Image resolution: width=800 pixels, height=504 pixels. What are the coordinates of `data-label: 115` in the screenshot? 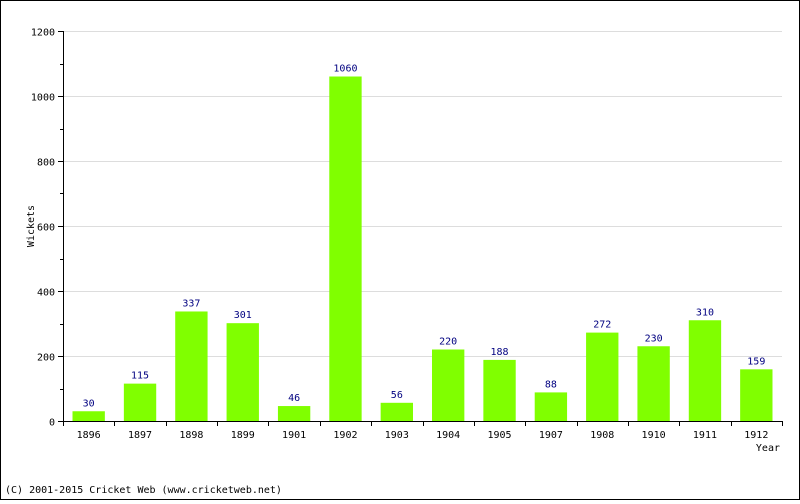 It's located at (140, 376).